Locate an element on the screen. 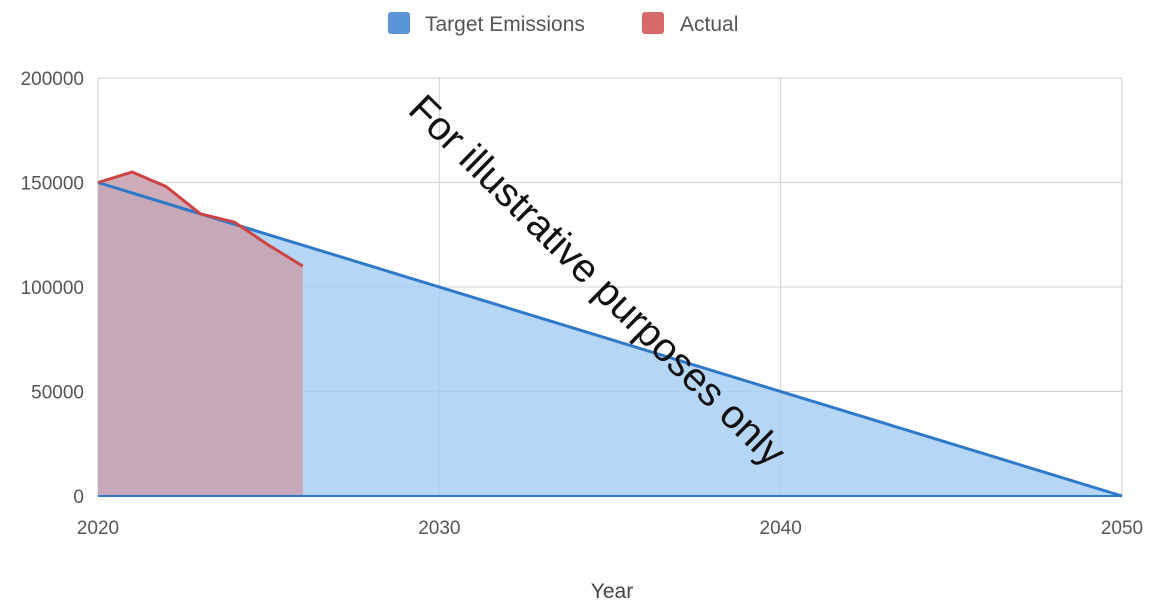  legend-actual-label: Actual is located at coordinates (709, 24).